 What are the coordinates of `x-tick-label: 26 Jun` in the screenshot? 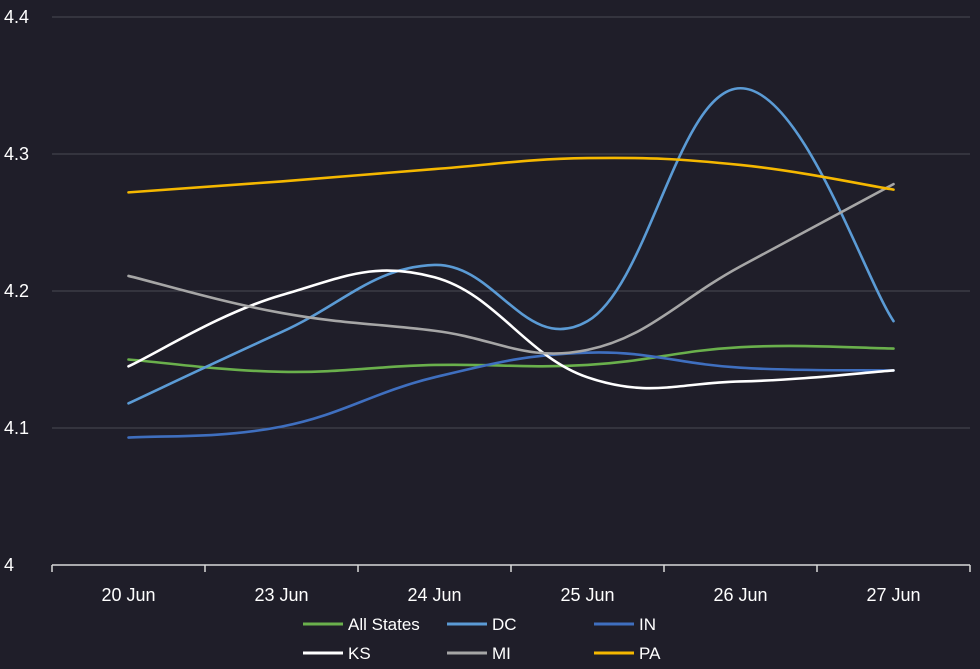 It's located at (740, 595).